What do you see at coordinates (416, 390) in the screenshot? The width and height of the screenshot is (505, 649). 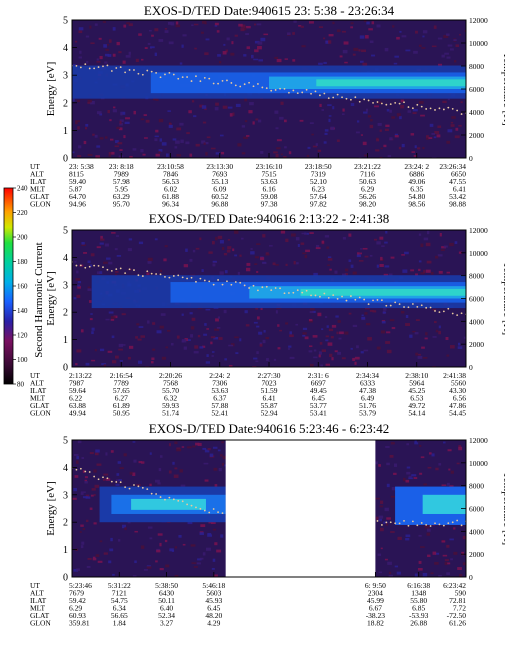 I see `orbit-cell: 45.25` at bounding box center [416, 390].